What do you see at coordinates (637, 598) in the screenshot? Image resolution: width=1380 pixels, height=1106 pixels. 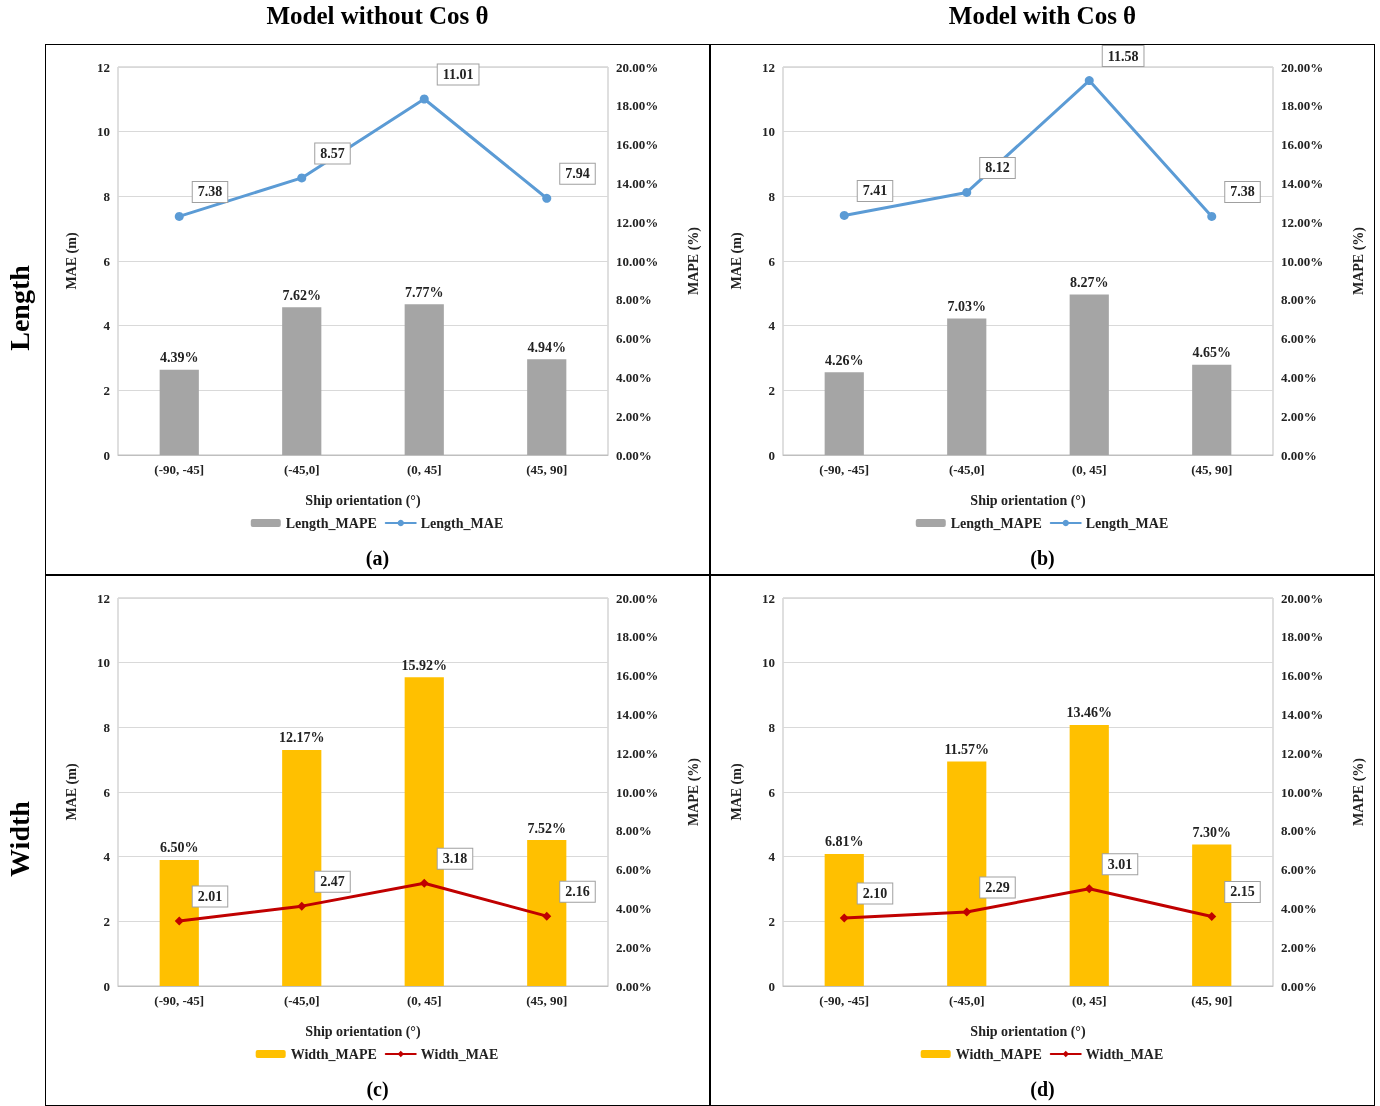 I see `y2-tick-label: 20.00%` at bounding box center [637, 598].